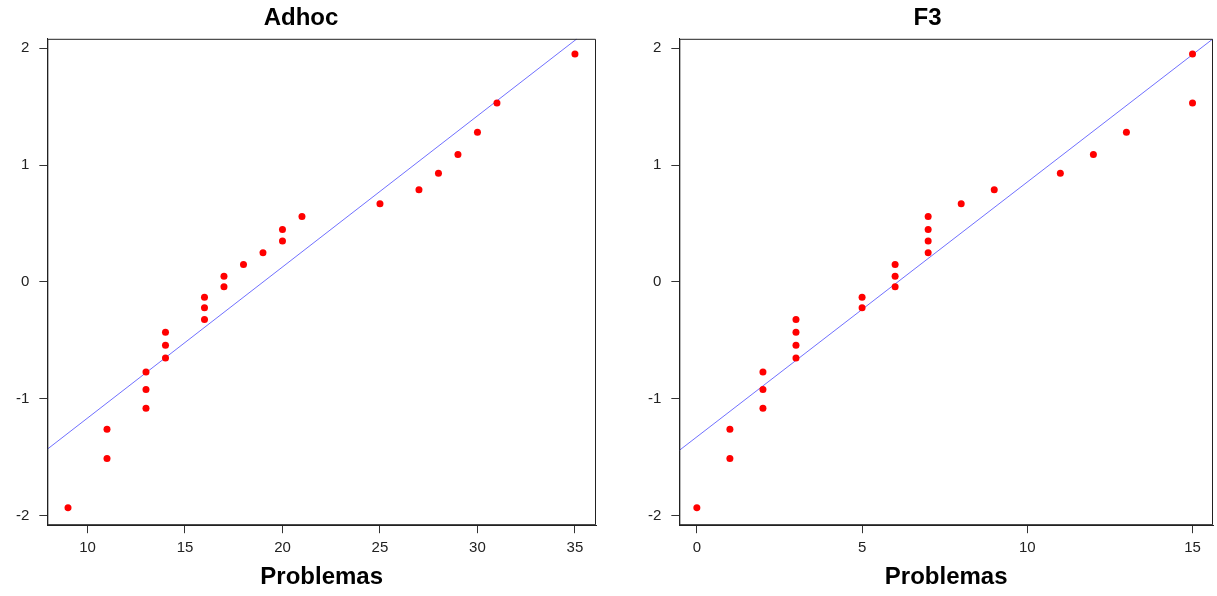 Image resolution: width=1217 pixels, height=596 pixels. Describe the element at coordinates (697, 547) in the screenshot. I see `x-tick-label: 0` at that location.